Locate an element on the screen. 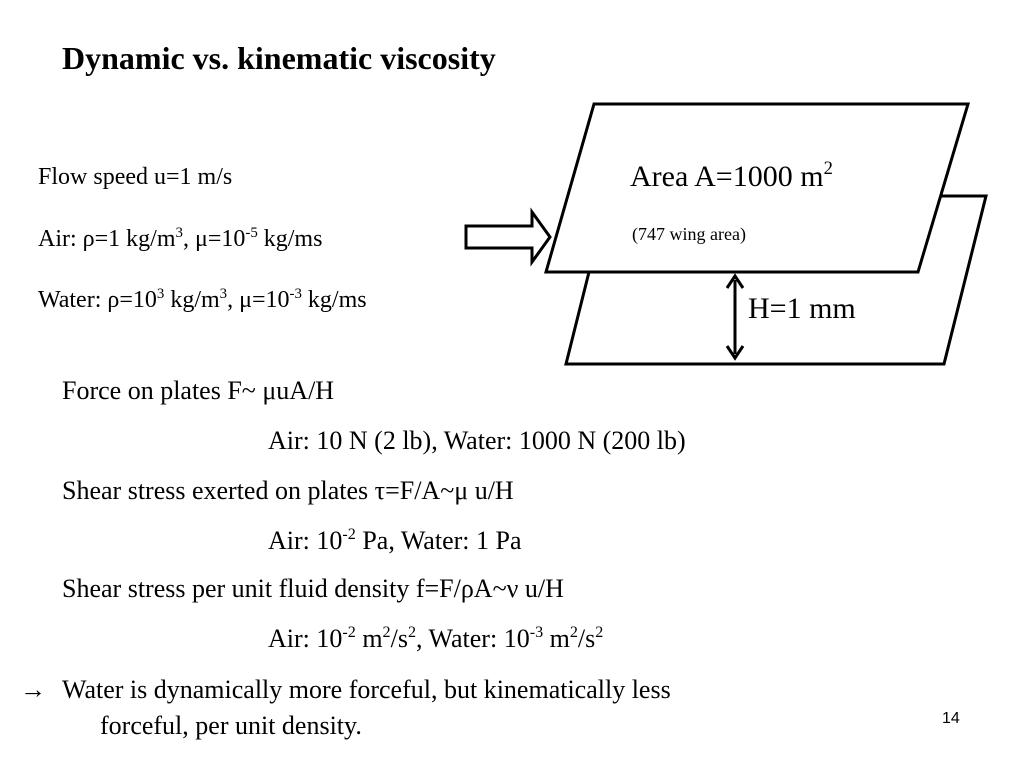  flow-speed-text: Flow speed u=1 m/s is located at coordinates (135, 177).